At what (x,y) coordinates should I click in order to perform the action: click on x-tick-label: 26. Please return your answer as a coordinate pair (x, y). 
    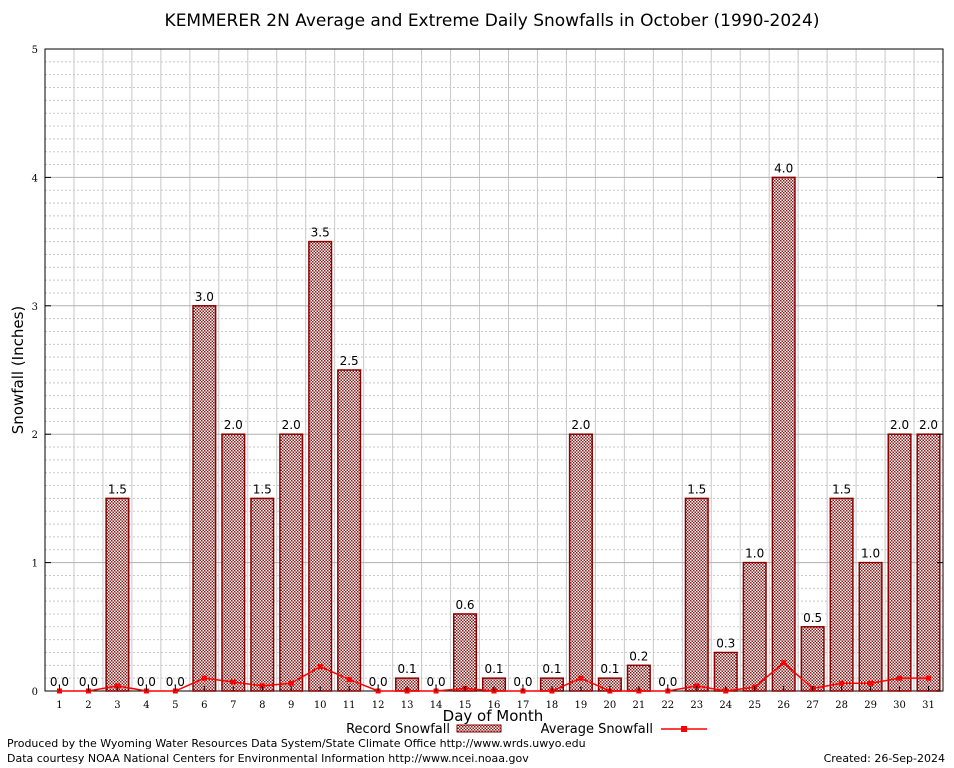
    Looking at the image, I should click on (783, 705).